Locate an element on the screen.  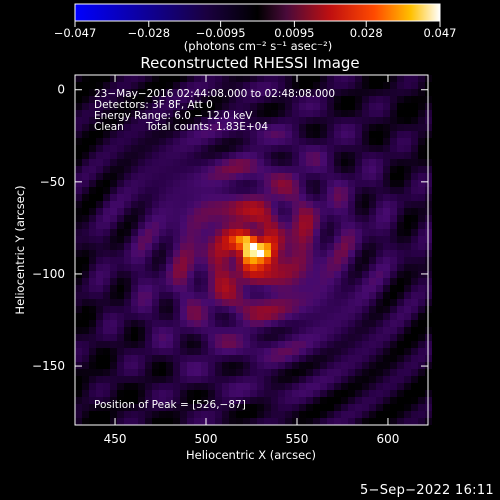
colorbar-tick-label: −0.028 is located at coordinates (148, 33).